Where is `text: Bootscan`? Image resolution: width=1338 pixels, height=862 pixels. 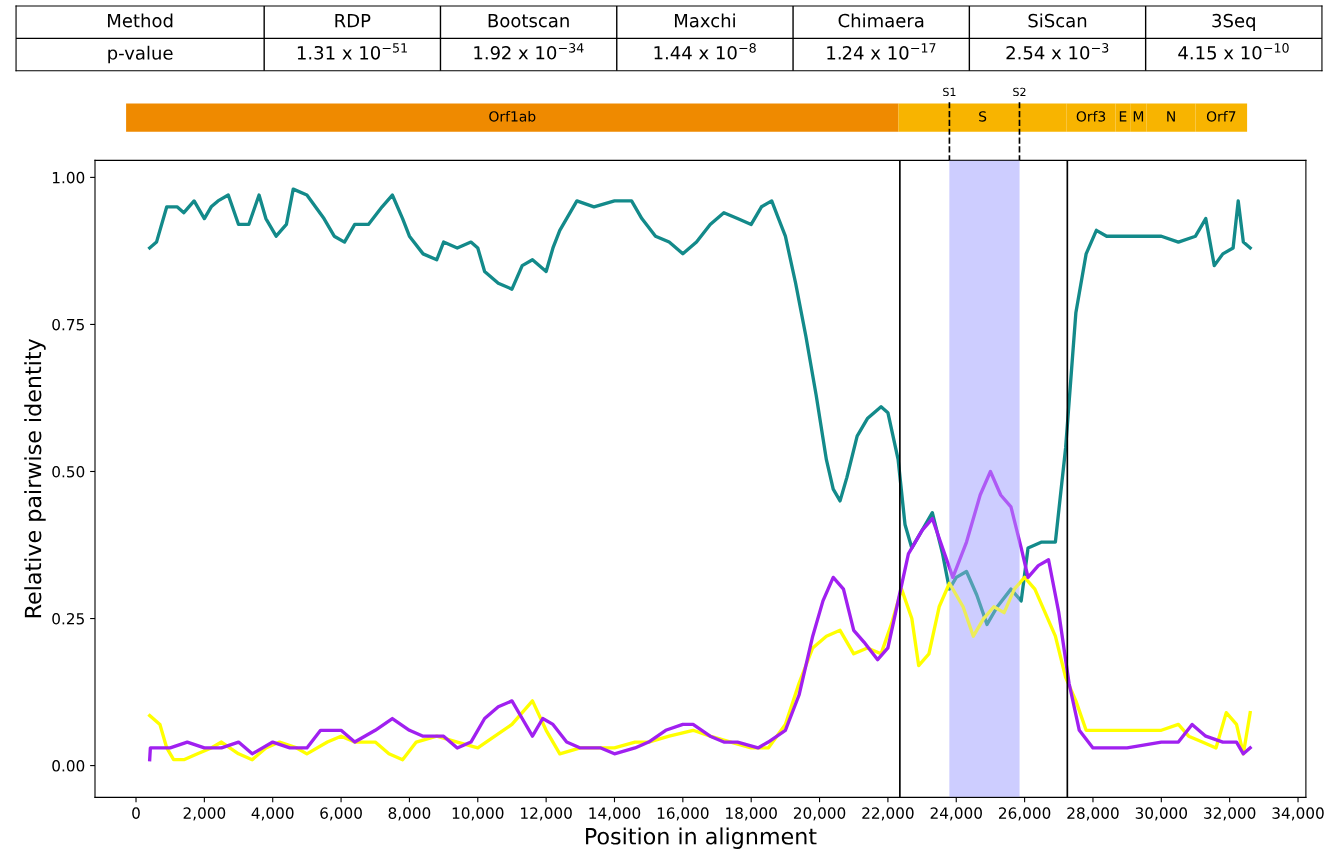
text: Bootscan is located at coordinates (528, 21).